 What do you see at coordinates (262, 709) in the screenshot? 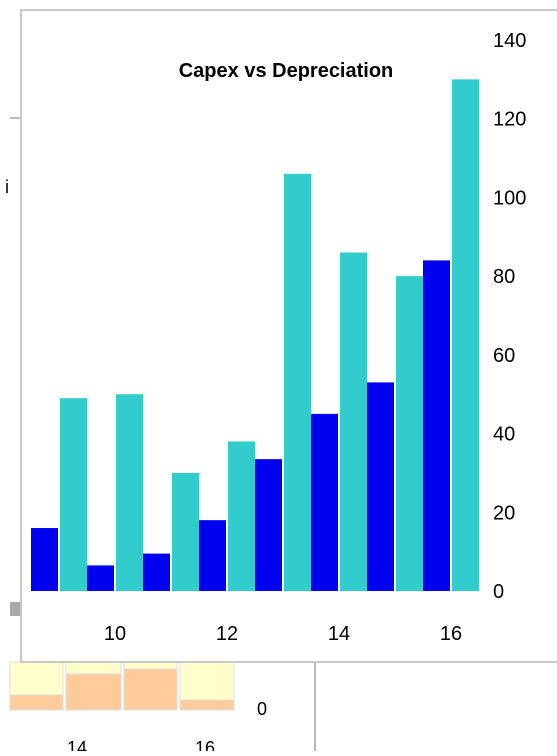
I see `background-y-tick-label: 0` at bounding box center [262, 709].